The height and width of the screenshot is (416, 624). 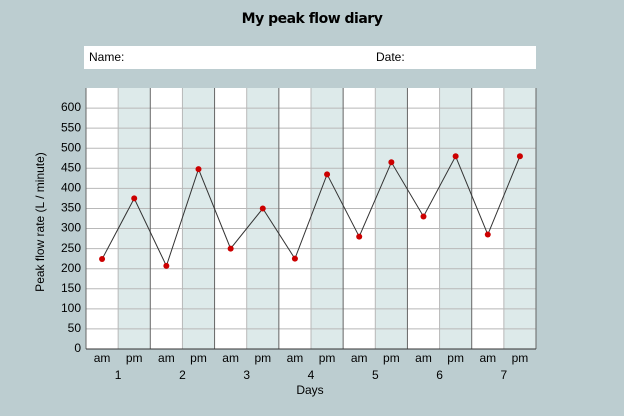 I want to click on form-label: Date:, so click(x=390, y=57).